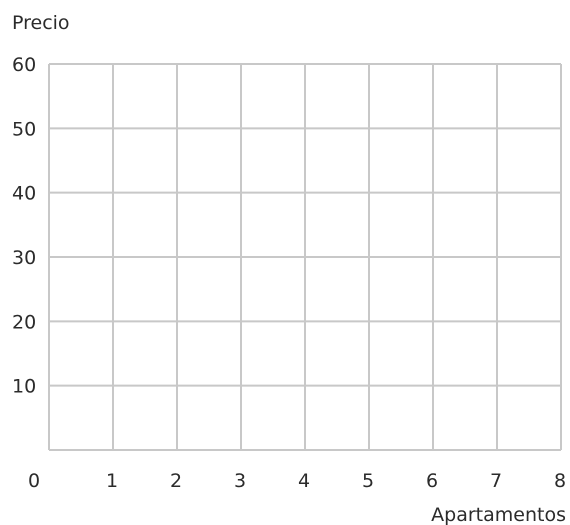 Image resolution: width=570 pixels, height=525 pixels. I want to click on x-tick-labels: 1 2 3 4 5 6 7 8, so click(336, 481).